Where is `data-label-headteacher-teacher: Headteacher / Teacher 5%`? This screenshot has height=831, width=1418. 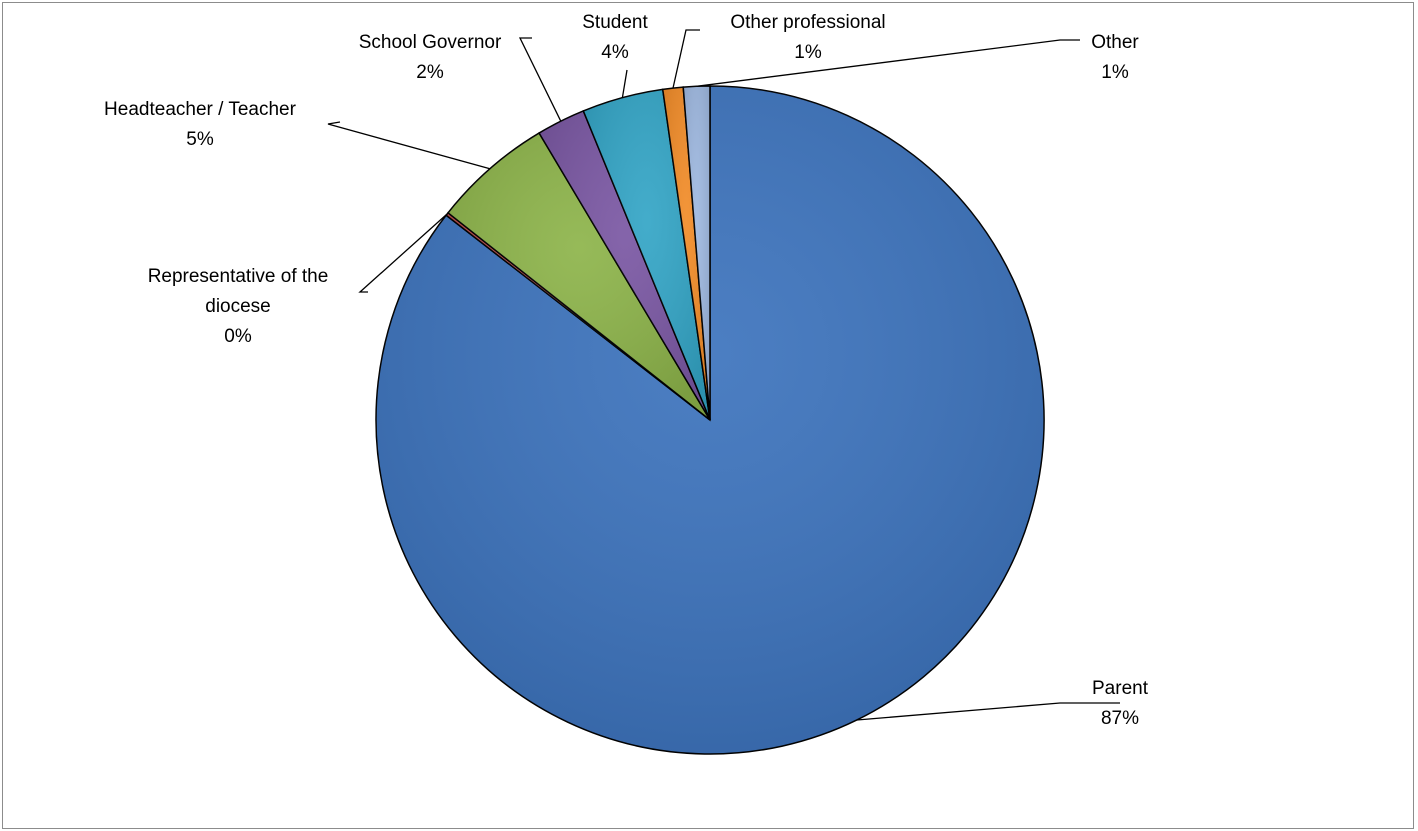 data-label-headteacher-teacher: Headteacher / Teacher 5% is located at coordinates (200, 124).